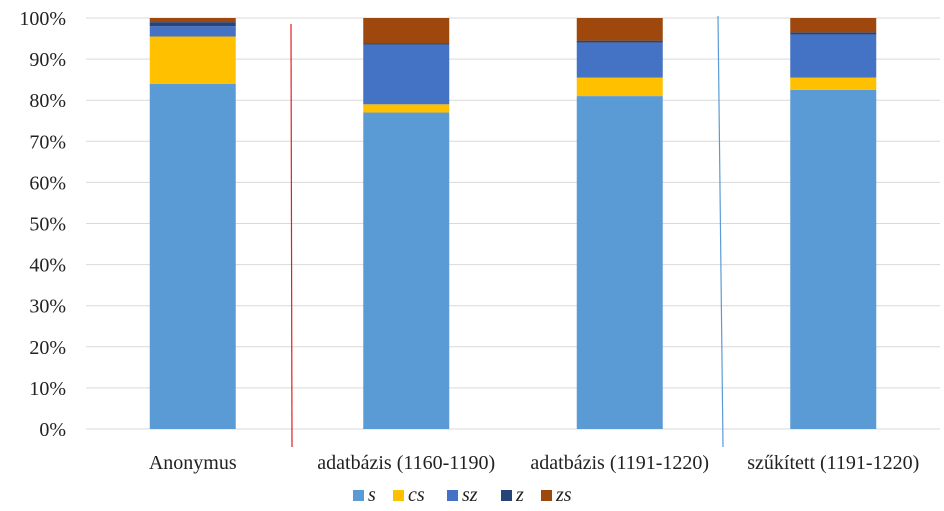 This screenshot has width=944, height=511. What do you see at coordinates (358, 495) in the screenshot?
I see `legend-swatch-s` at bounding box center [358, 495].